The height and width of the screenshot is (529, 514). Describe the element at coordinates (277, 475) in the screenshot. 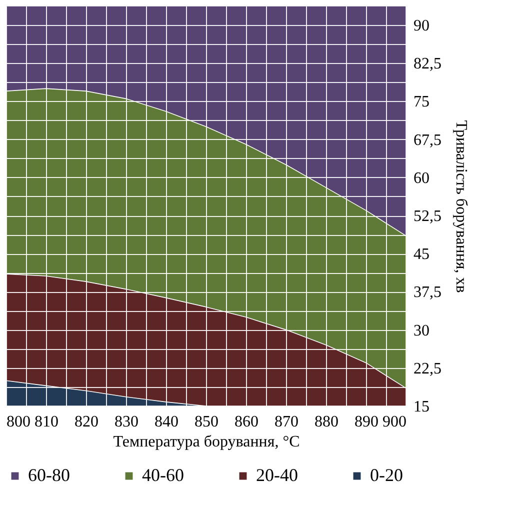

I see `legend-label: 20-40` at that location.